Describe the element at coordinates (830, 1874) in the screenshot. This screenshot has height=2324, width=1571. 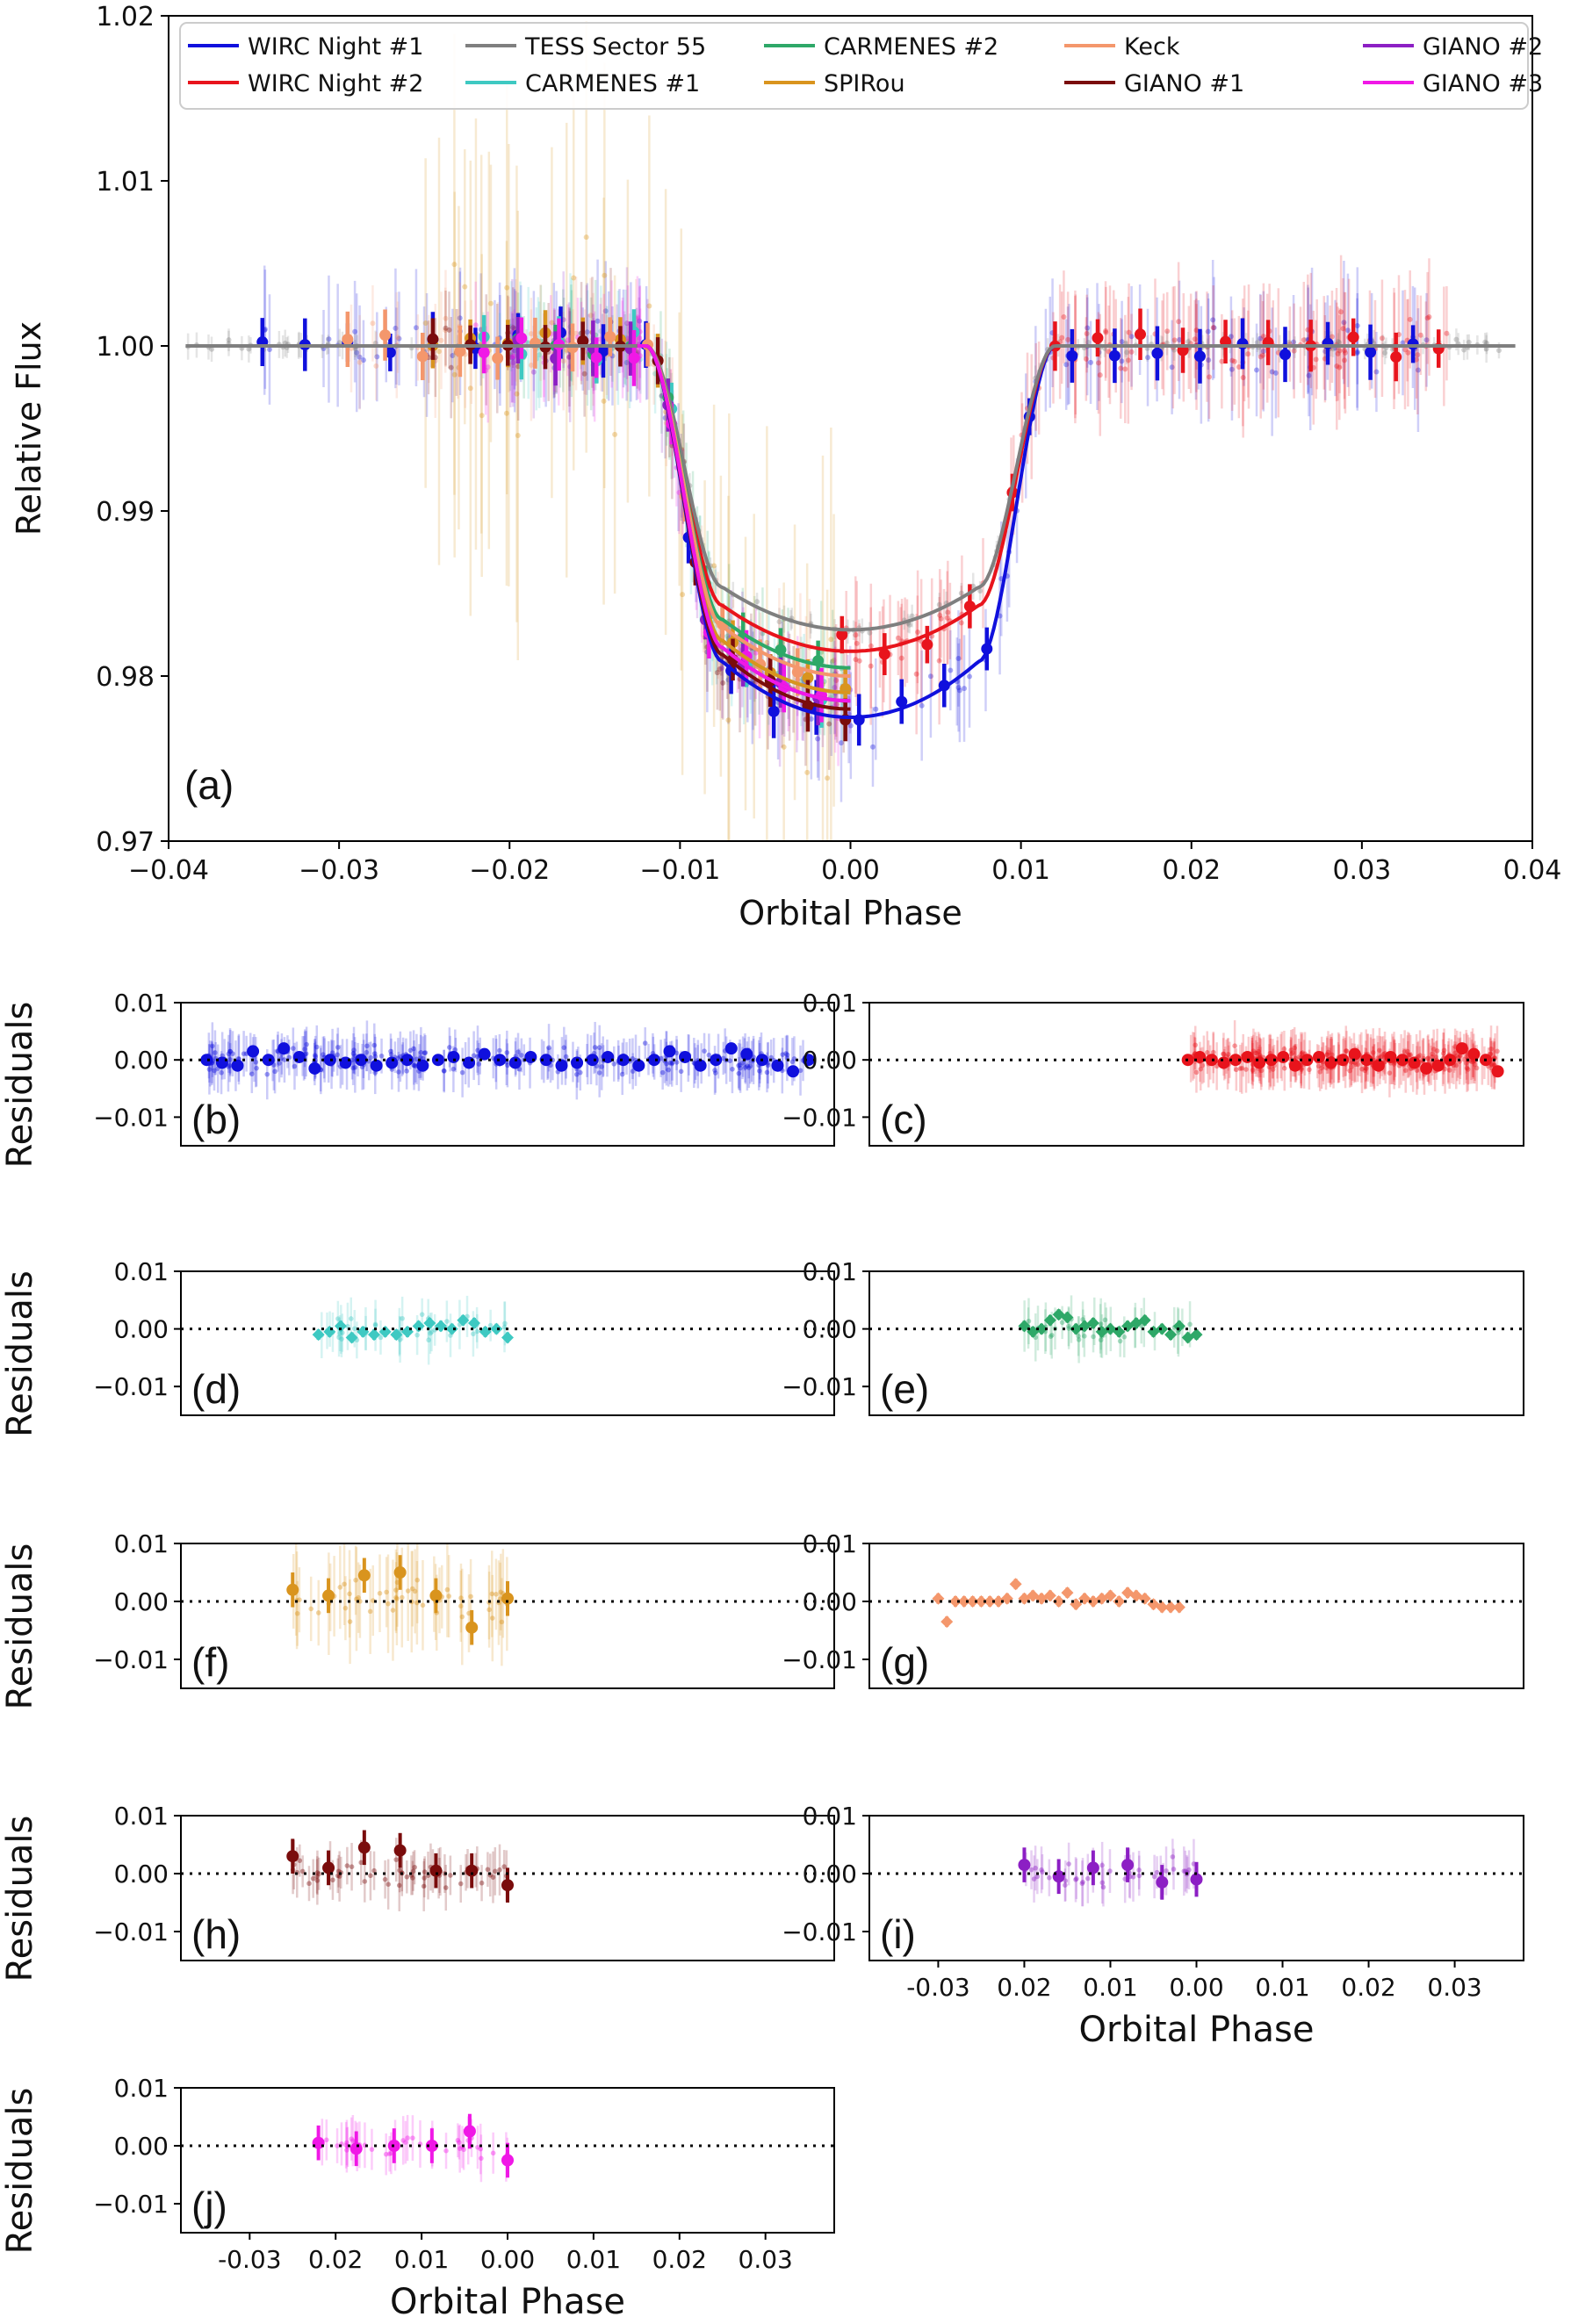
I see `residual-y-tick-label: 0.00` at that location.